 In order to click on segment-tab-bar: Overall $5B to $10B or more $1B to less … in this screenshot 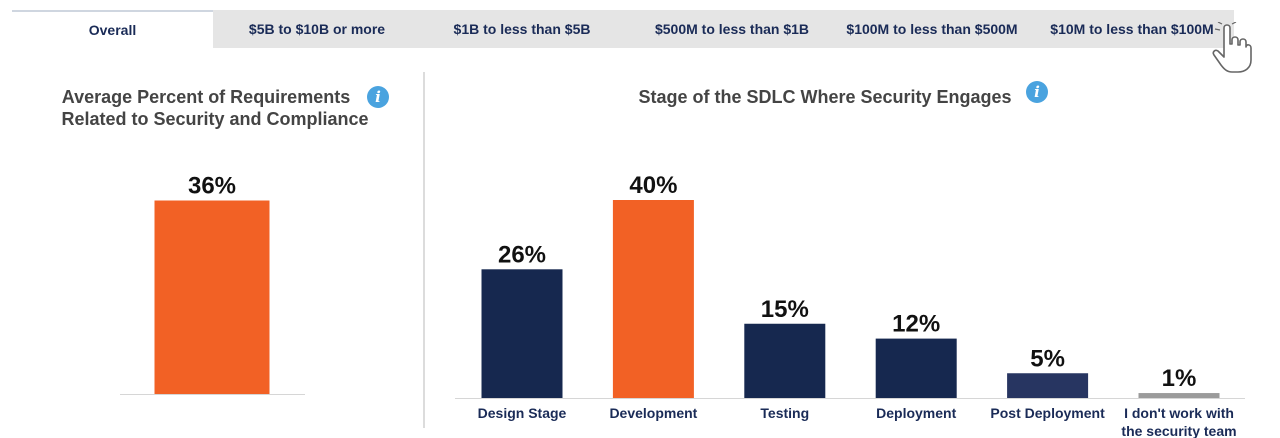, I will do `click(623, 29)`.